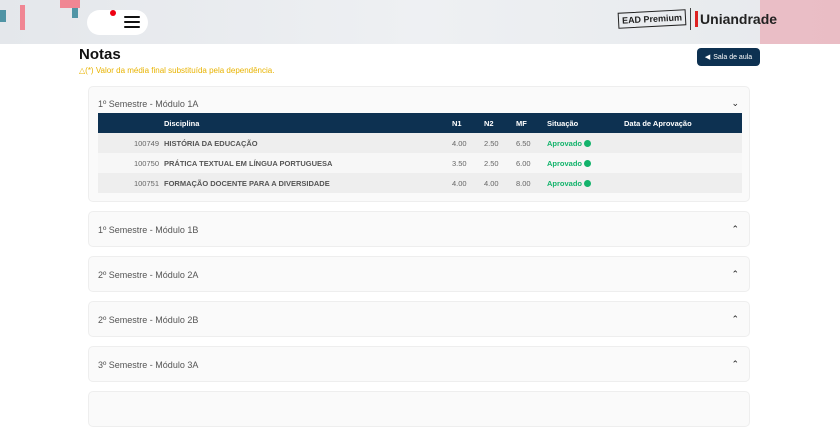 The width and height of the screenshot is (840, 427). What do you see at coordinates (523, 143) in the screenshot?
I see `grade-mf: 6.50` at bounding box center [523, 143].